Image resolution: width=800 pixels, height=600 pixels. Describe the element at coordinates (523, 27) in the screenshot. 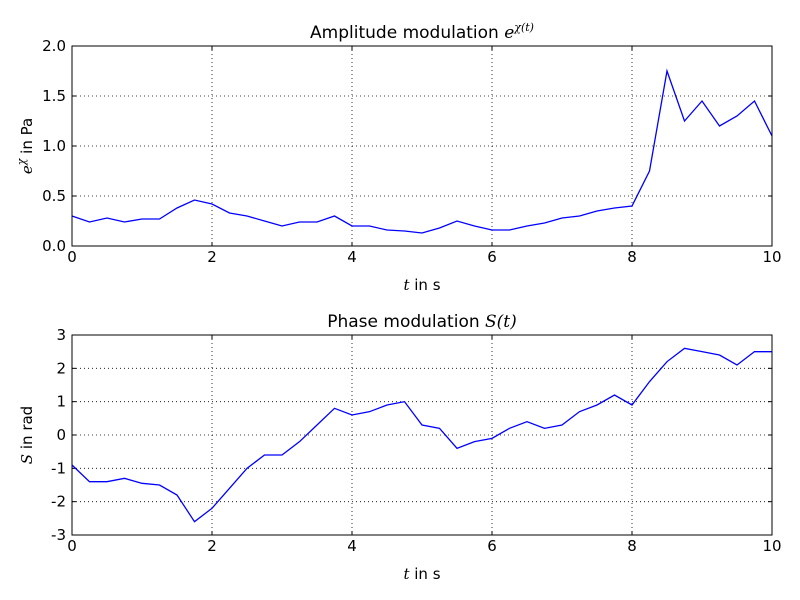

I see `title-math-sup: χ(t)` at that location.